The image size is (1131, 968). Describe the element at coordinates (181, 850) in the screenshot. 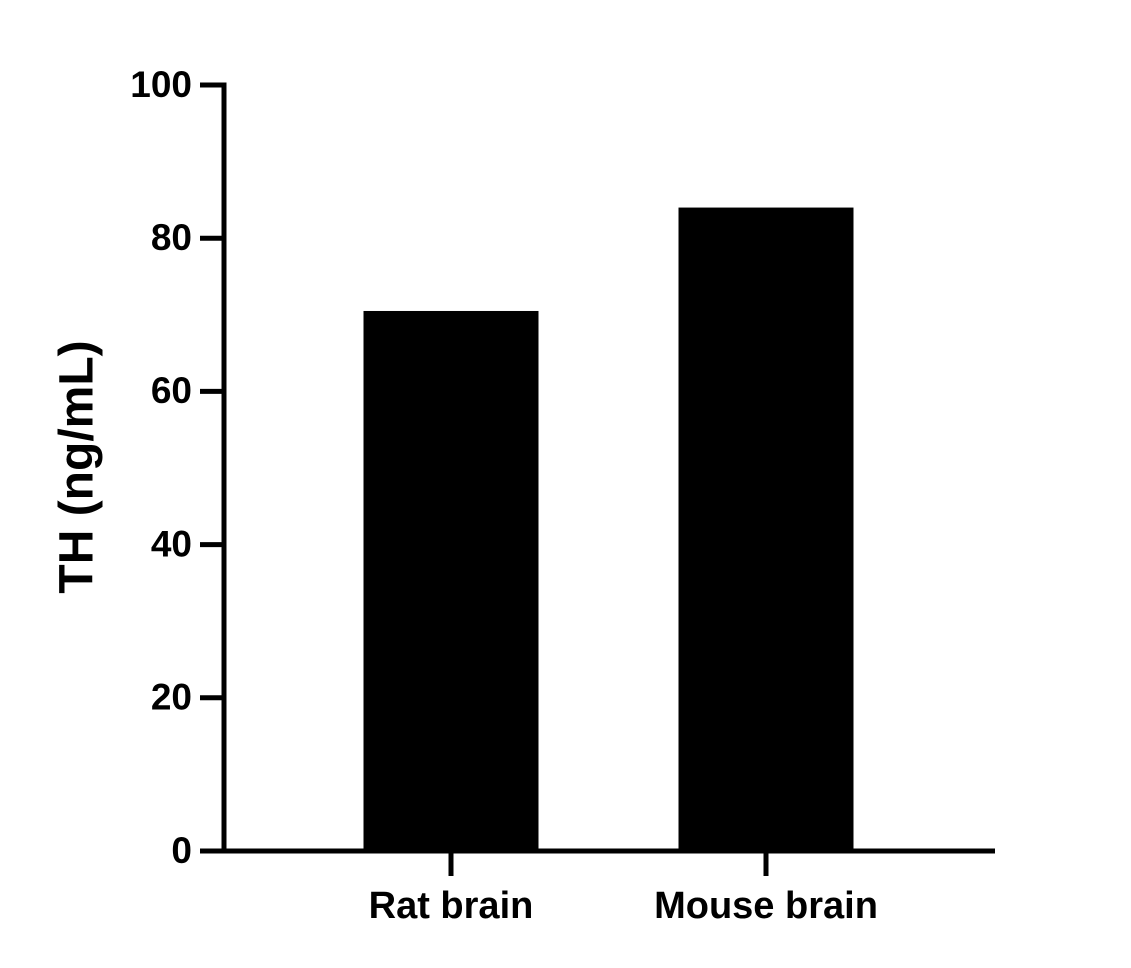

I see `y-tick-label: 0` at that location.